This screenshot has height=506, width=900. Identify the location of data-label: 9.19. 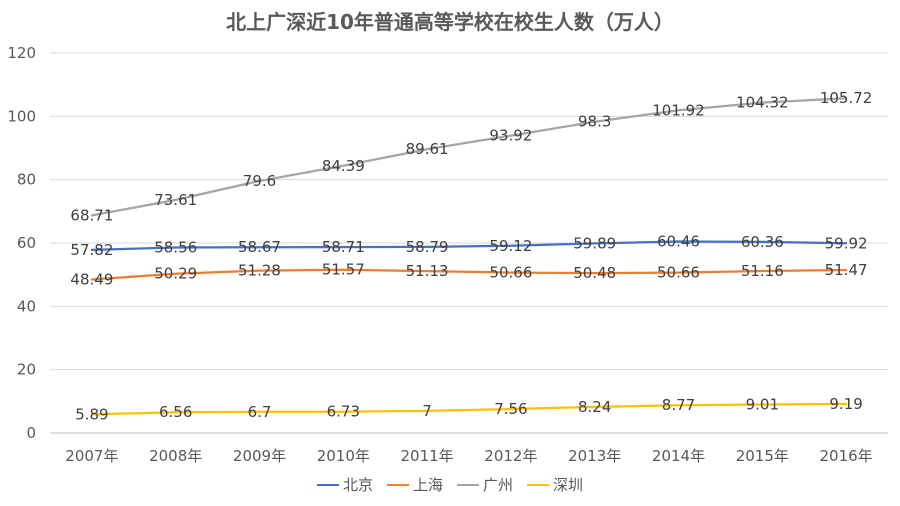
(845, 404).